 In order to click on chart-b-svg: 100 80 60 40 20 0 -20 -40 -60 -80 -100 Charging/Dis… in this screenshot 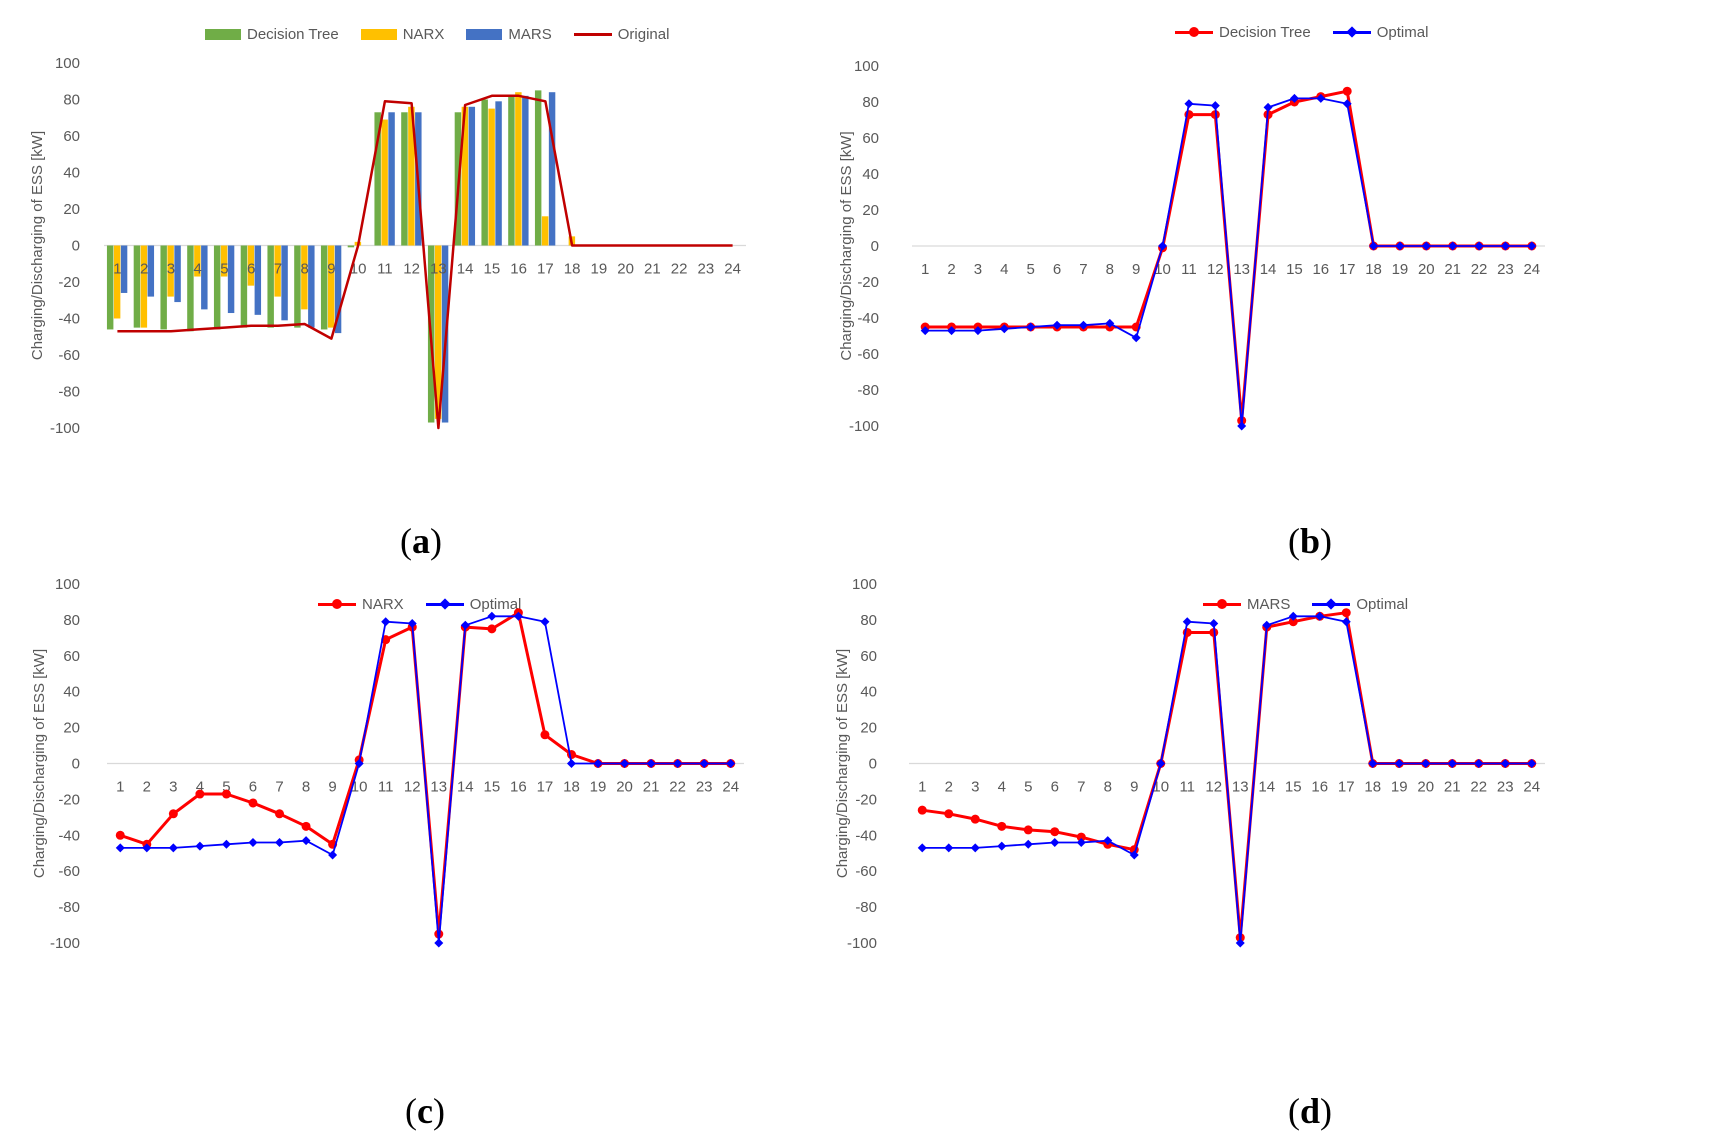, I will do `click(1191, 246)`.